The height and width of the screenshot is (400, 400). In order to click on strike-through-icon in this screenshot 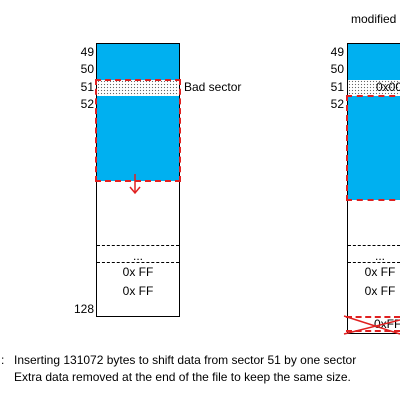, I will do `click(371, 325)`.